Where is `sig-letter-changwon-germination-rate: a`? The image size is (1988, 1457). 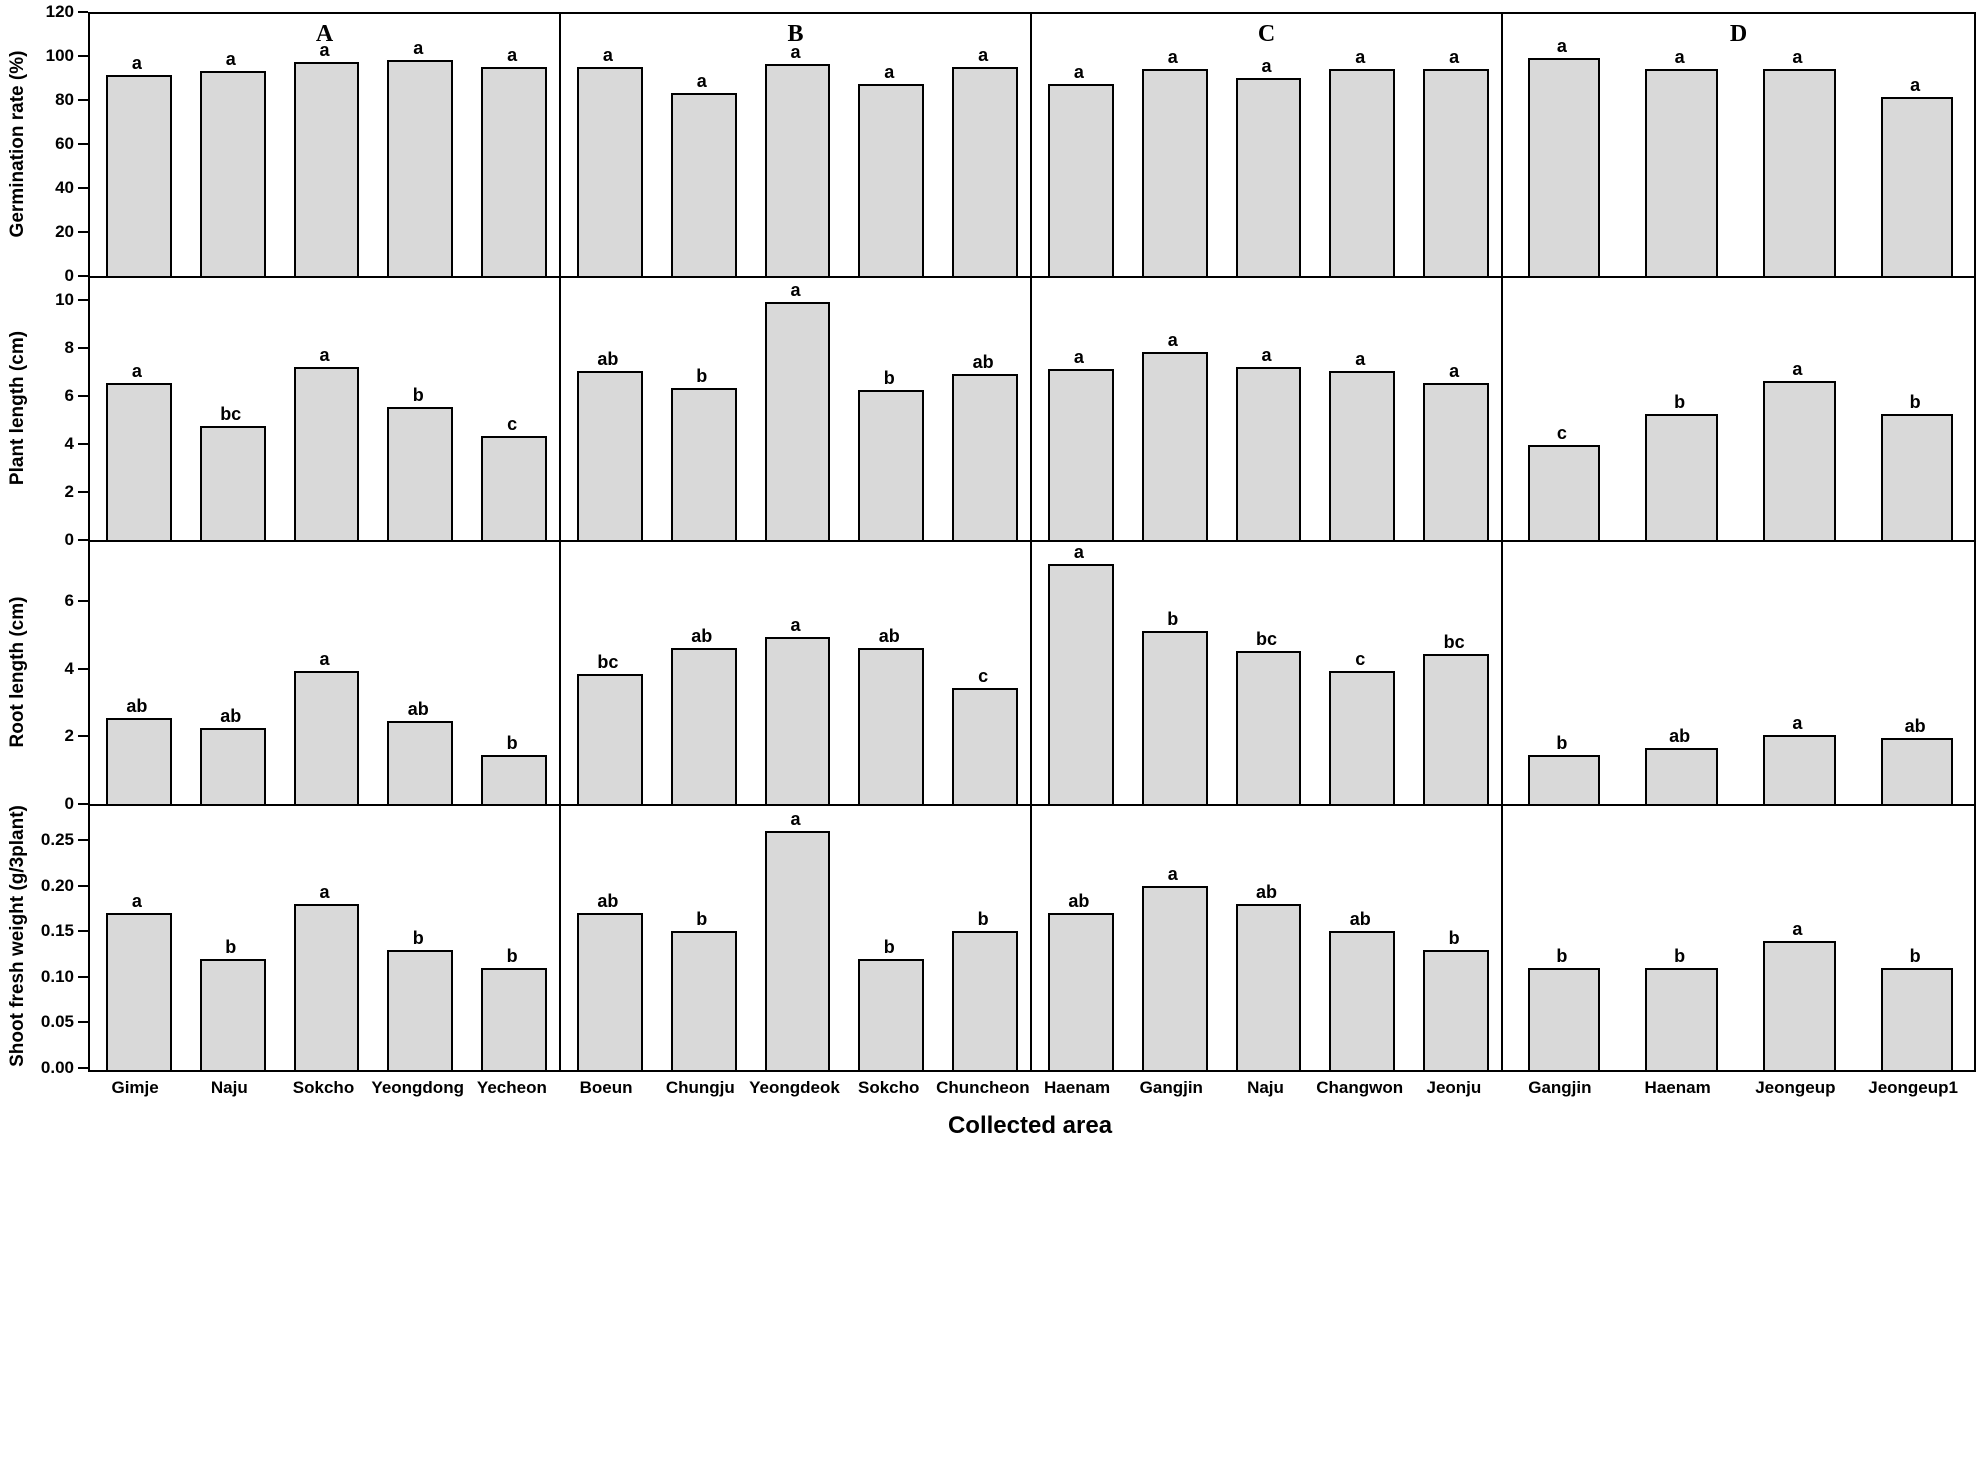
sig-letter-changwon-germination-rate: a is located at coordinates (1360, 56).